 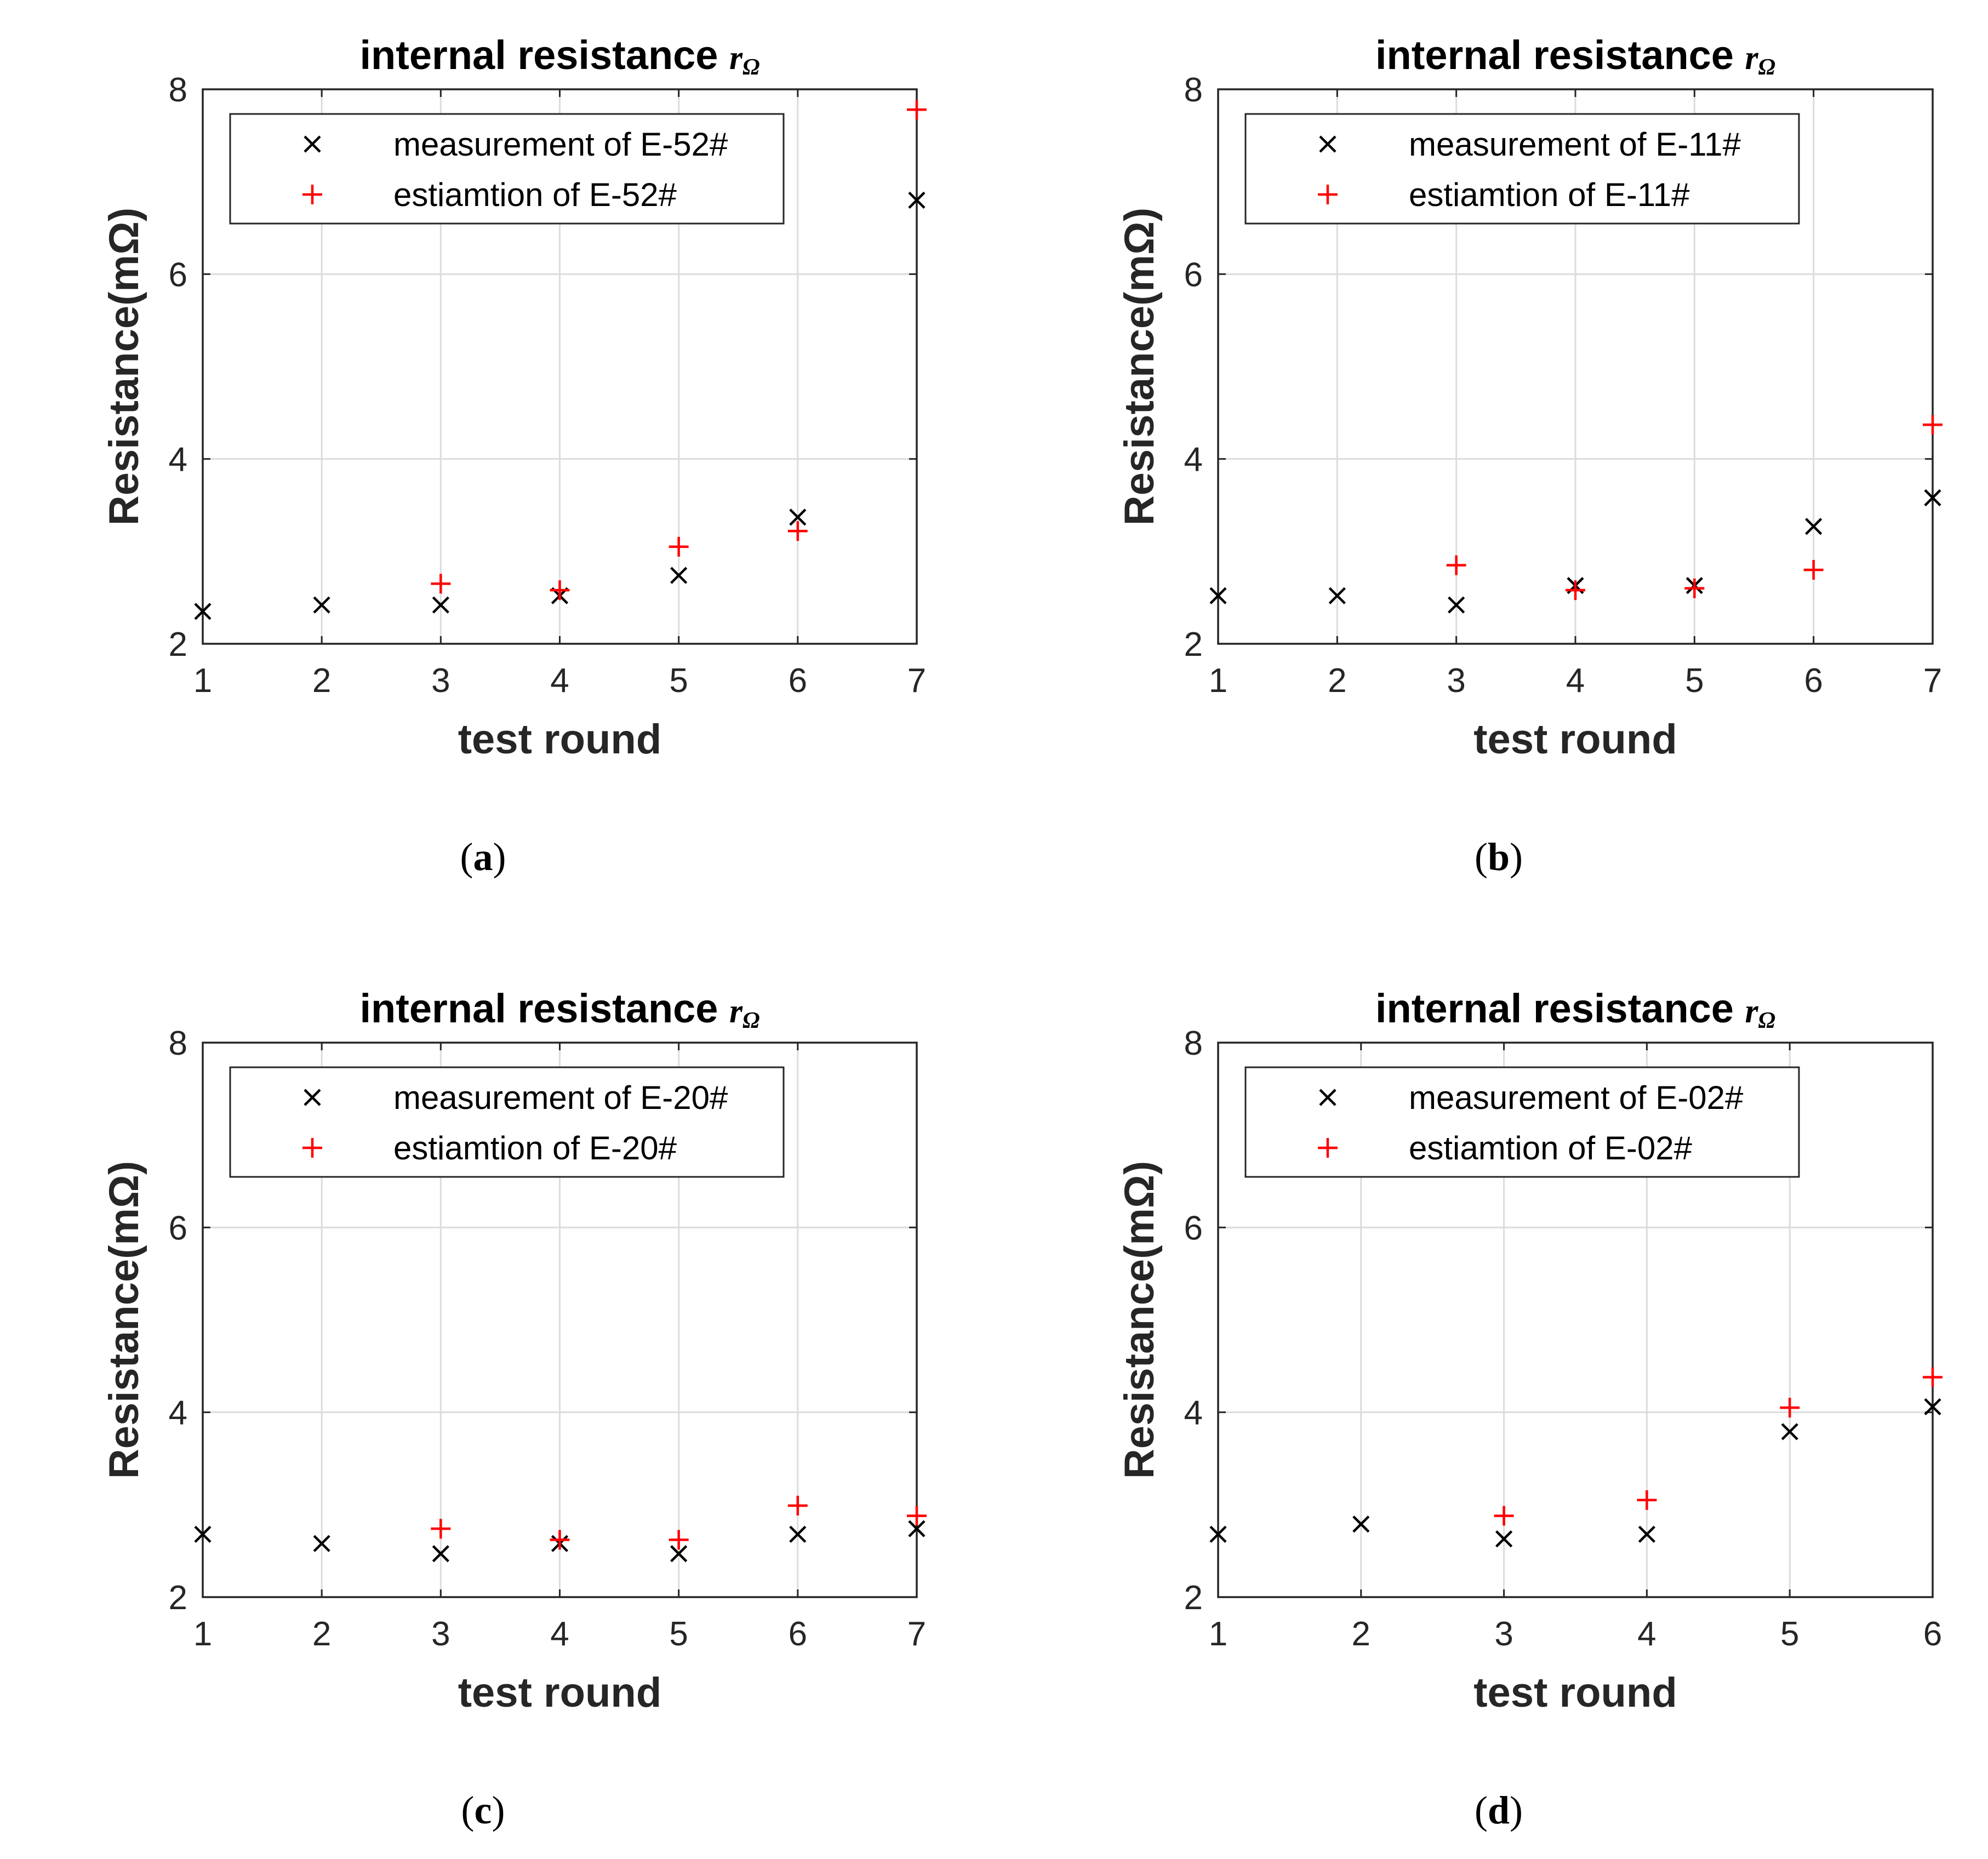 I want to click on panel-caption: (a), so click(x=483, y=857).